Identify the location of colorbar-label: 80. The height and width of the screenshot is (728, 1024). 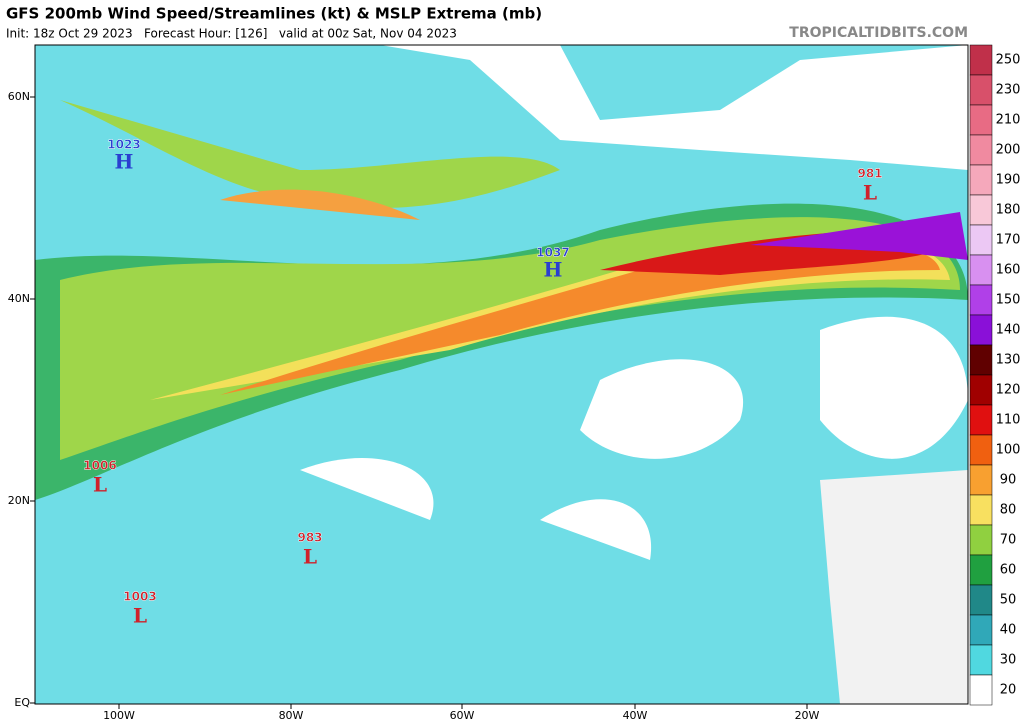
(1008, 510).